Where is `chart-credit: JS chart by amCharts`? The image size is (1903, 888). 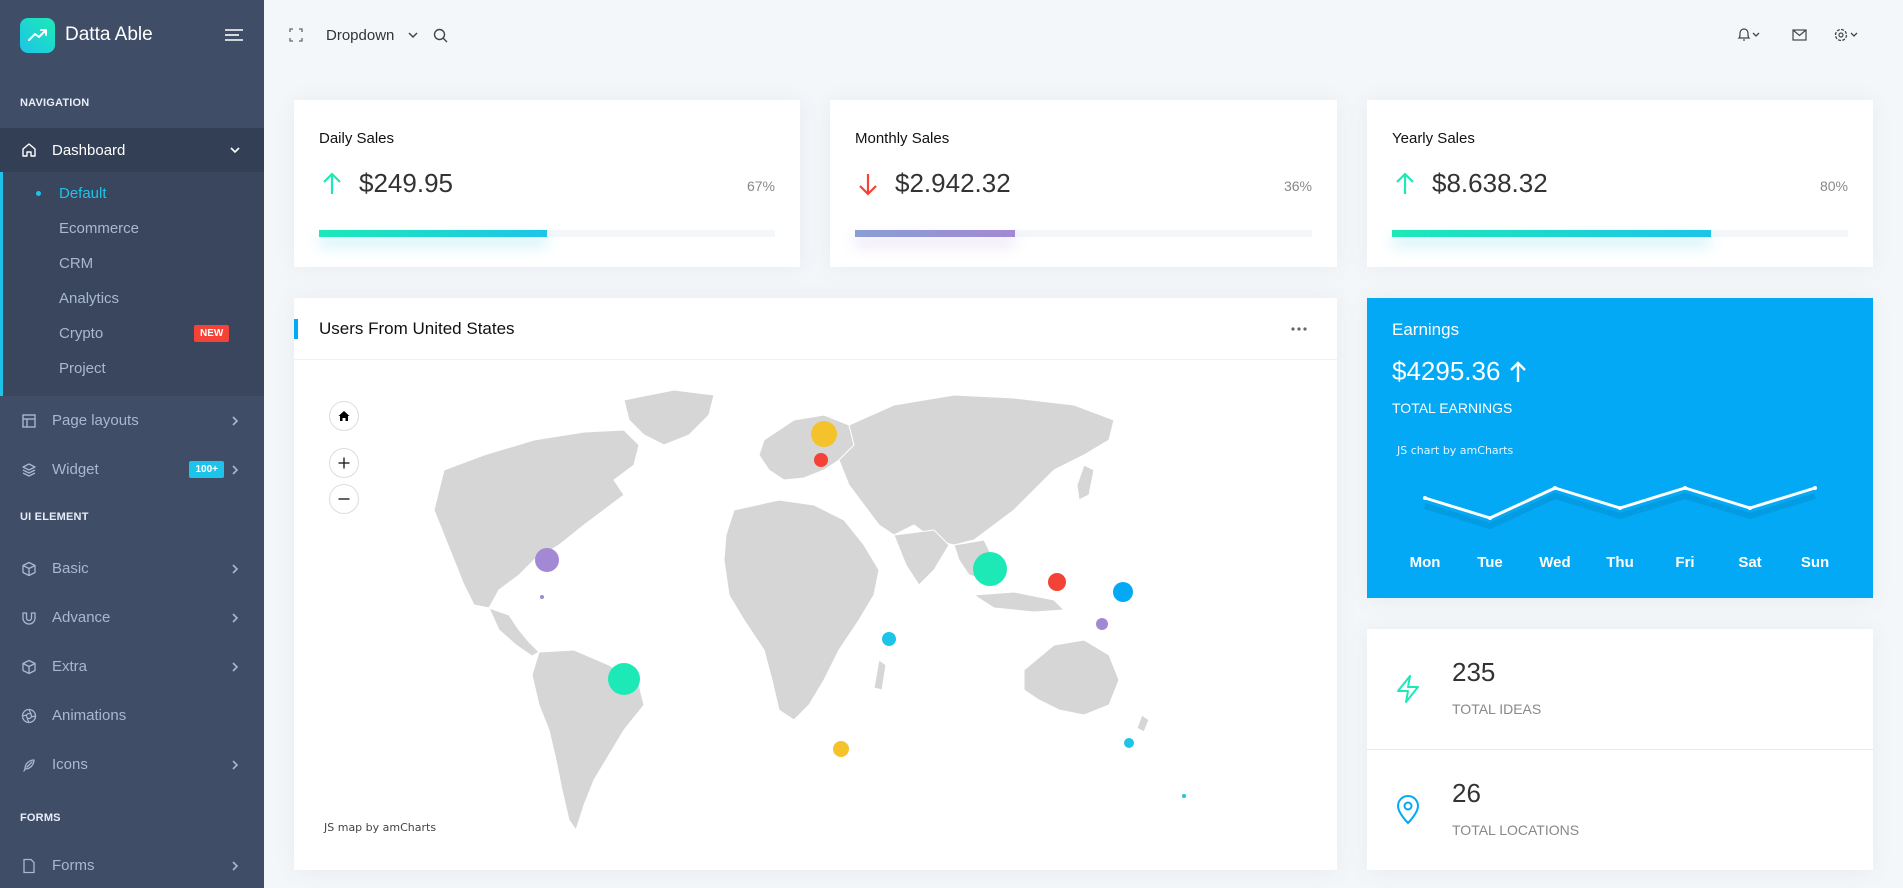
chart-credit: JS chart by amCharts is located at coordinates (1455, 450).